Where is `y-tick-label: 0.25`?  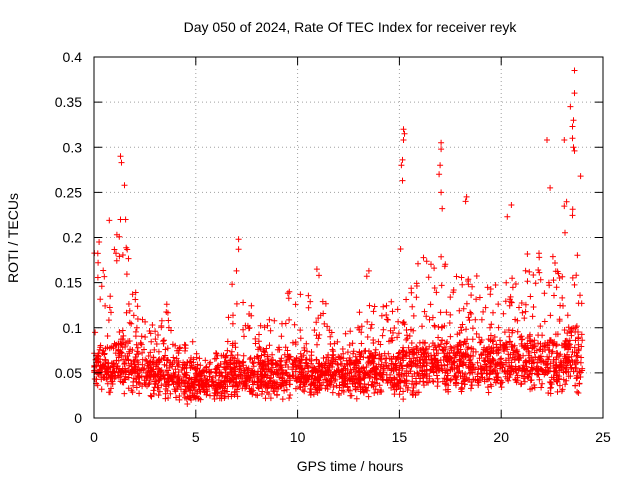
y-tick-label: 0.25 is located at coordinates (68, 192).